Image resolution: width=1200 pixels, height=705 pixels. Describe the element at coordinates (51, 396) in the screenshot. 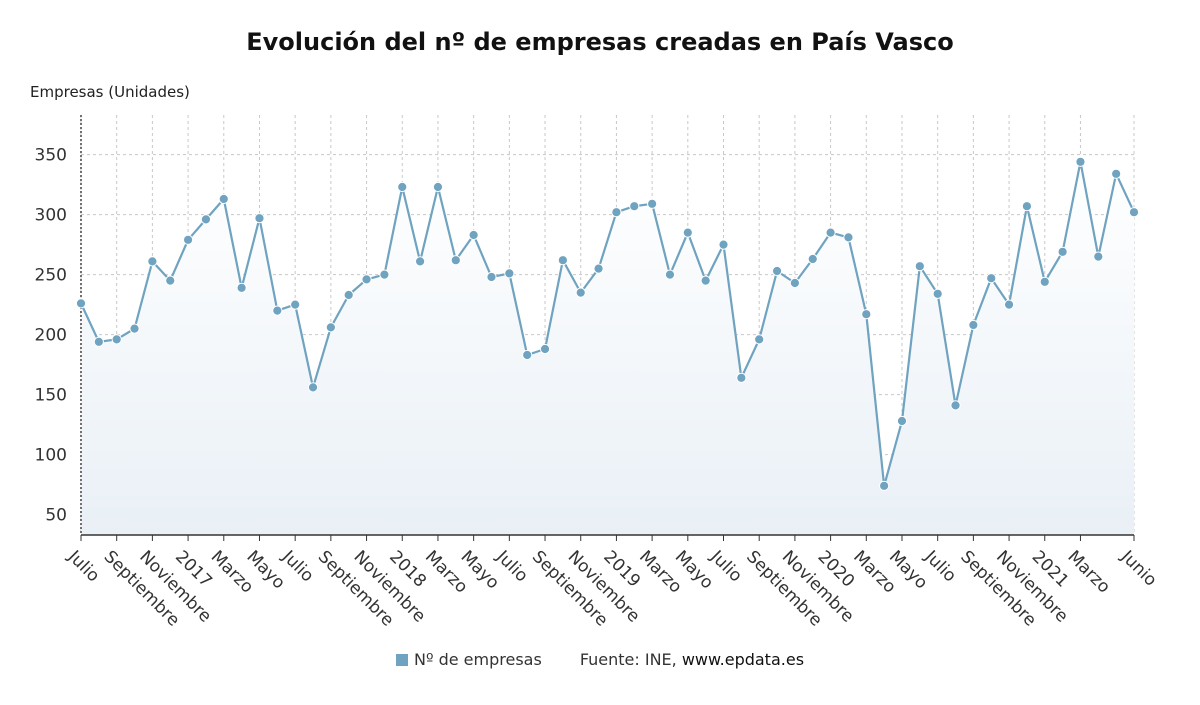

I see `y-tick-label: 150` at that location.